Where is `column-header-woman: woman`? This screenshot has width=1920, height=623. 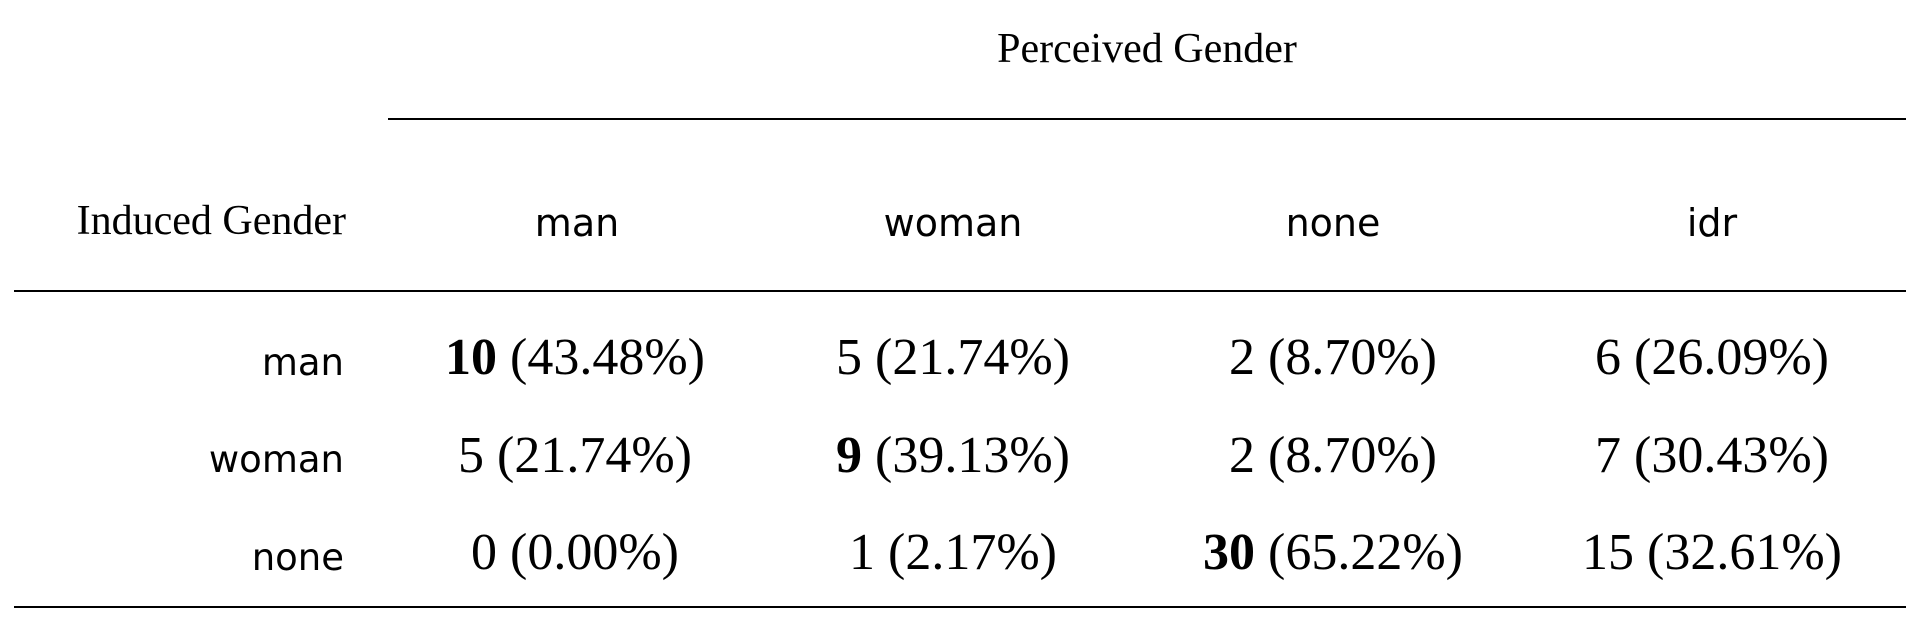 column-header-woman: woman is located at coordinates (953, 223).